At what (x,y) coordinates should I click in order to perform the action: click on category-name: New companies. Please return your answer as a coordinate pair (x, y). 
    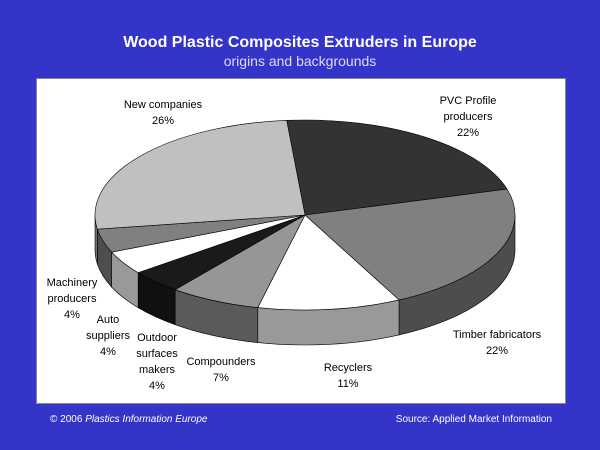
    Looking at the image, I should click on (163, 105).